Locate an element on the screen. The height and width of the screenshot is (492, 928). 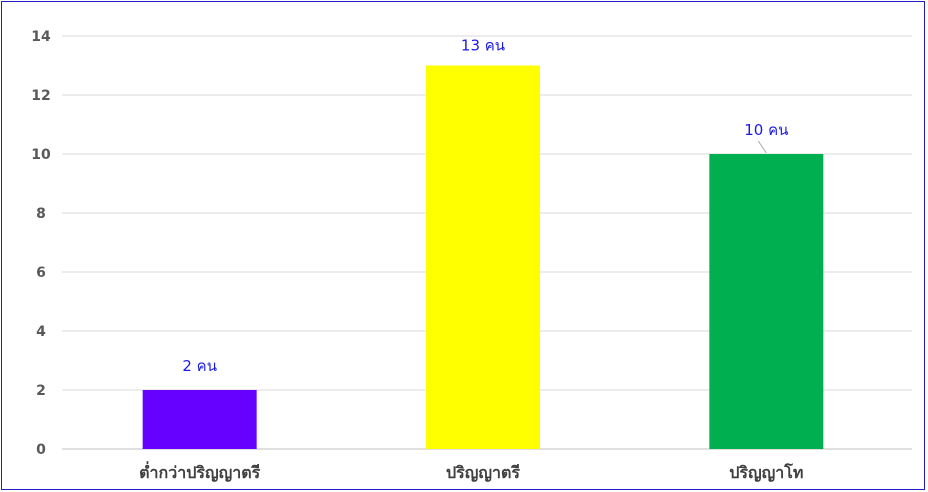
data-label: 2 คน is located at coordinates (199, 366).